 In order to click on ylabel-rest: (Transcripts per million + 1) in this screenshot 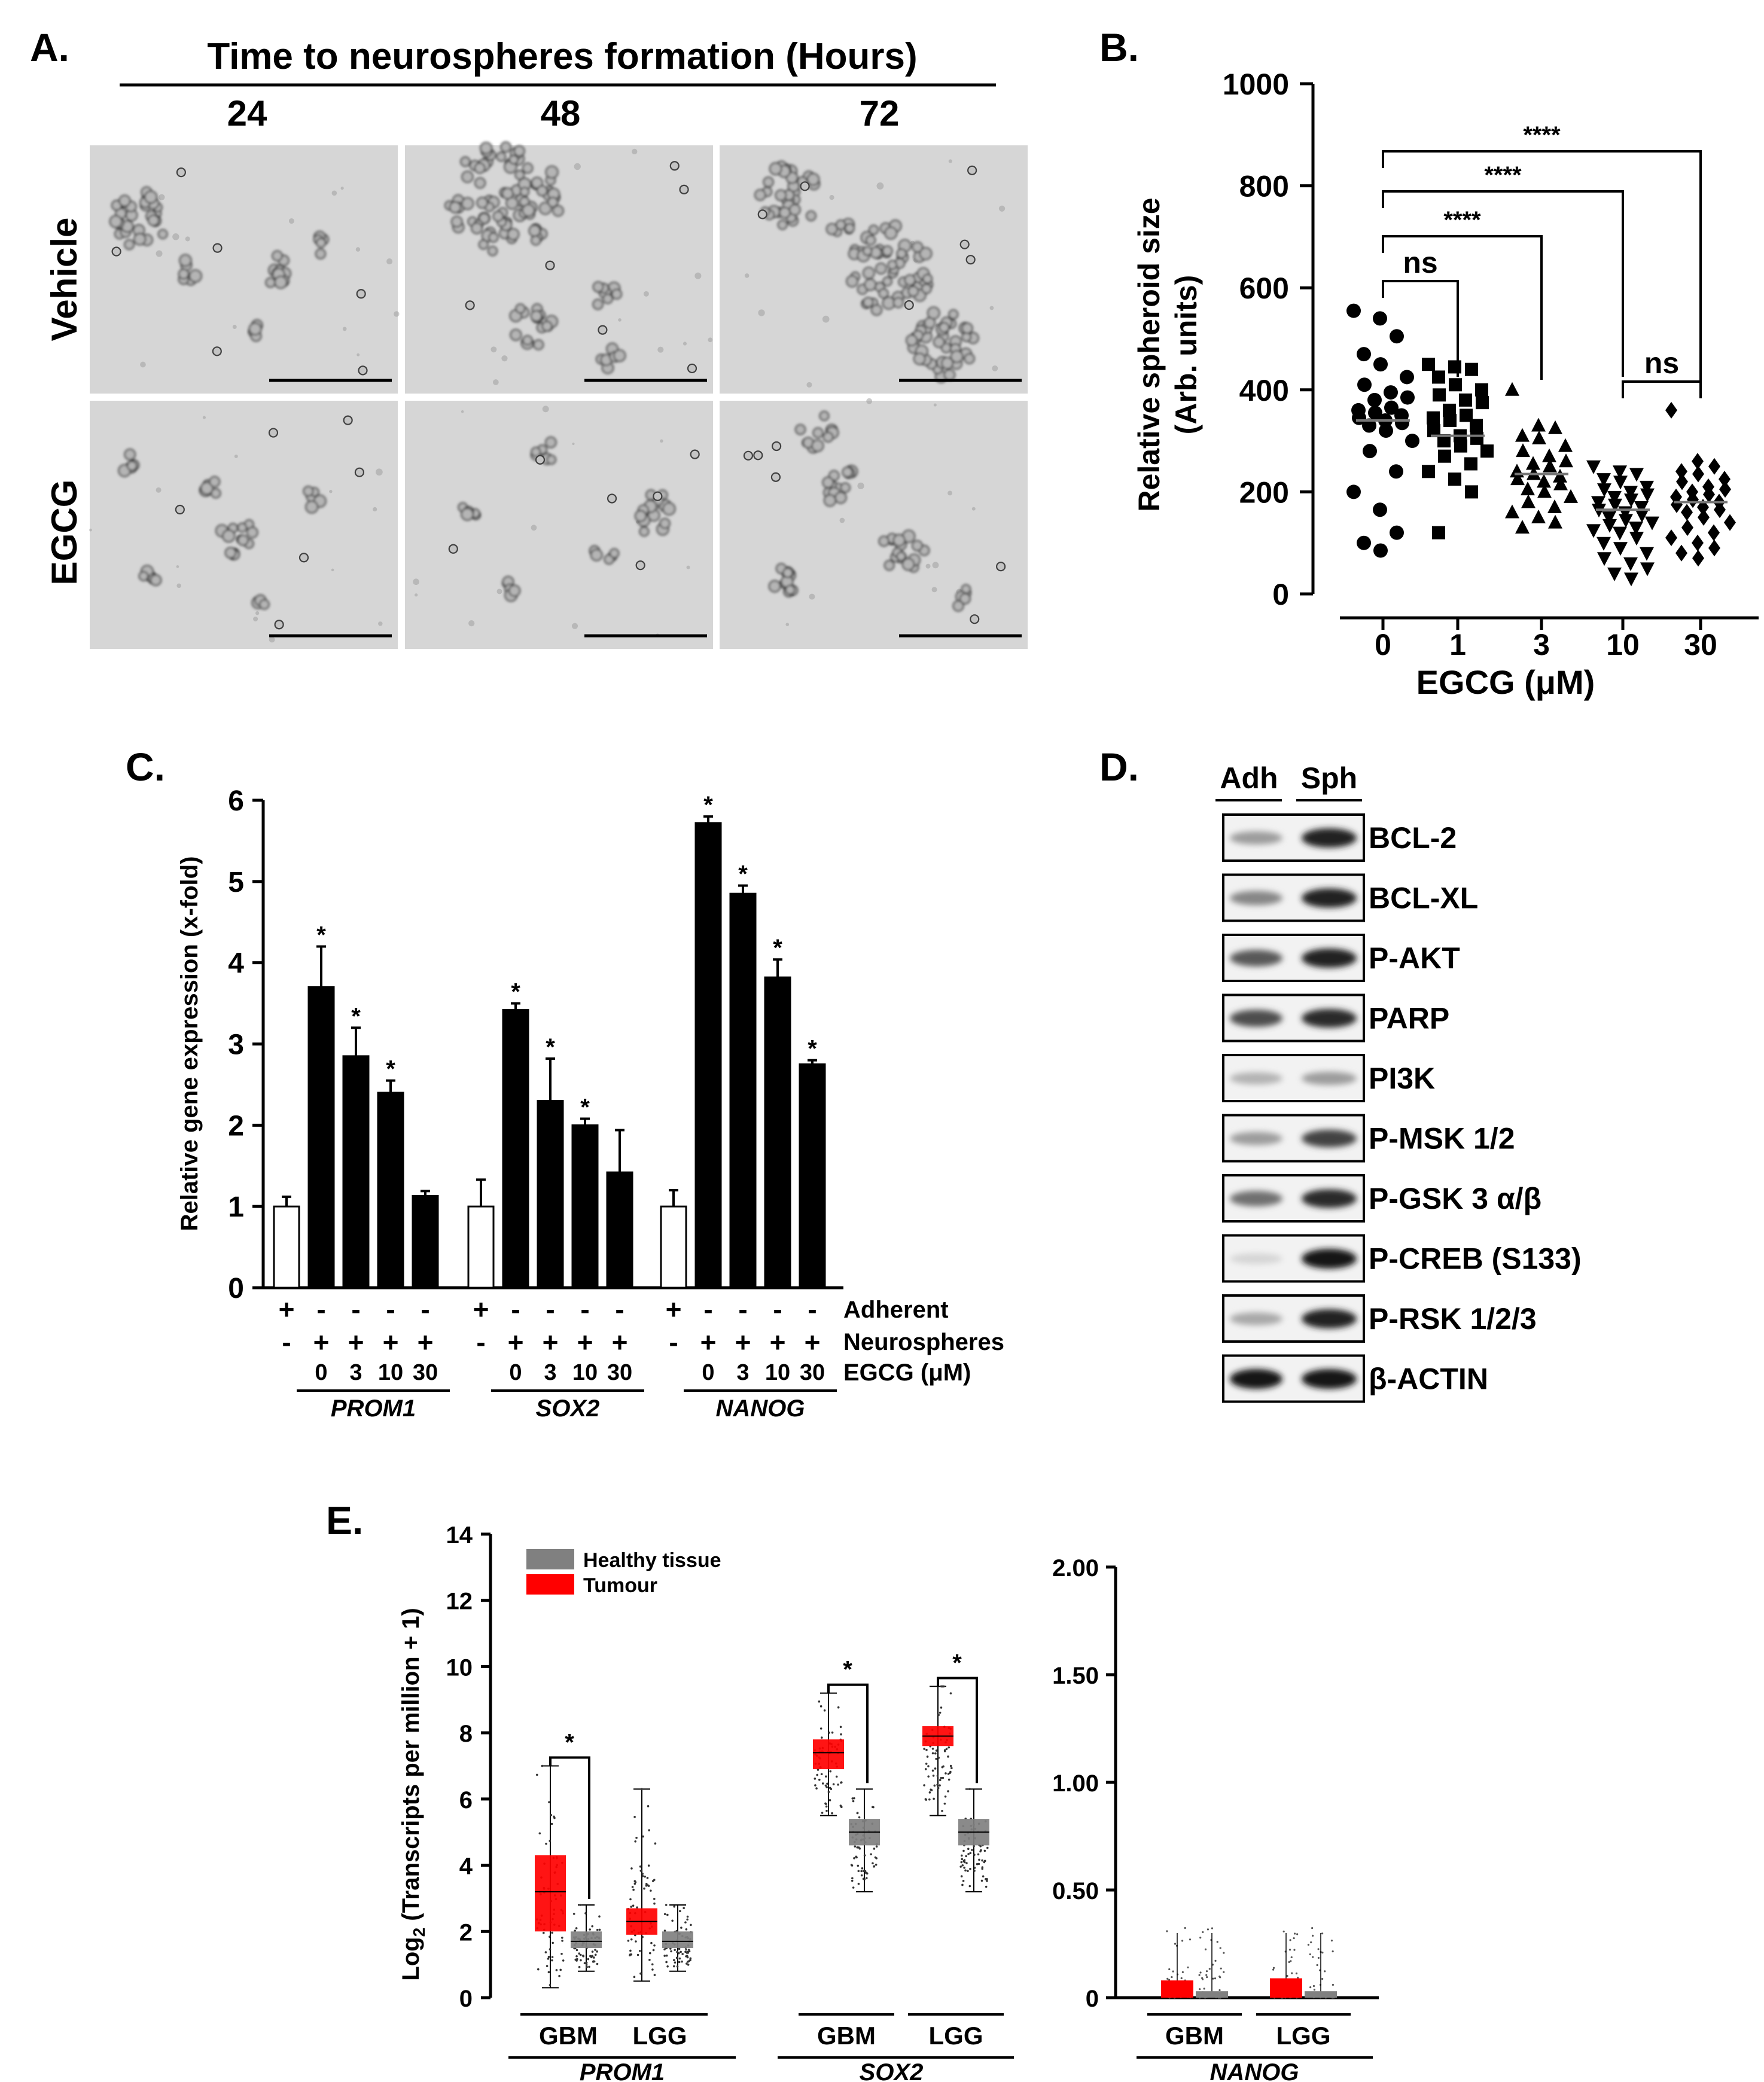, I will do `click(411, 1768)`.